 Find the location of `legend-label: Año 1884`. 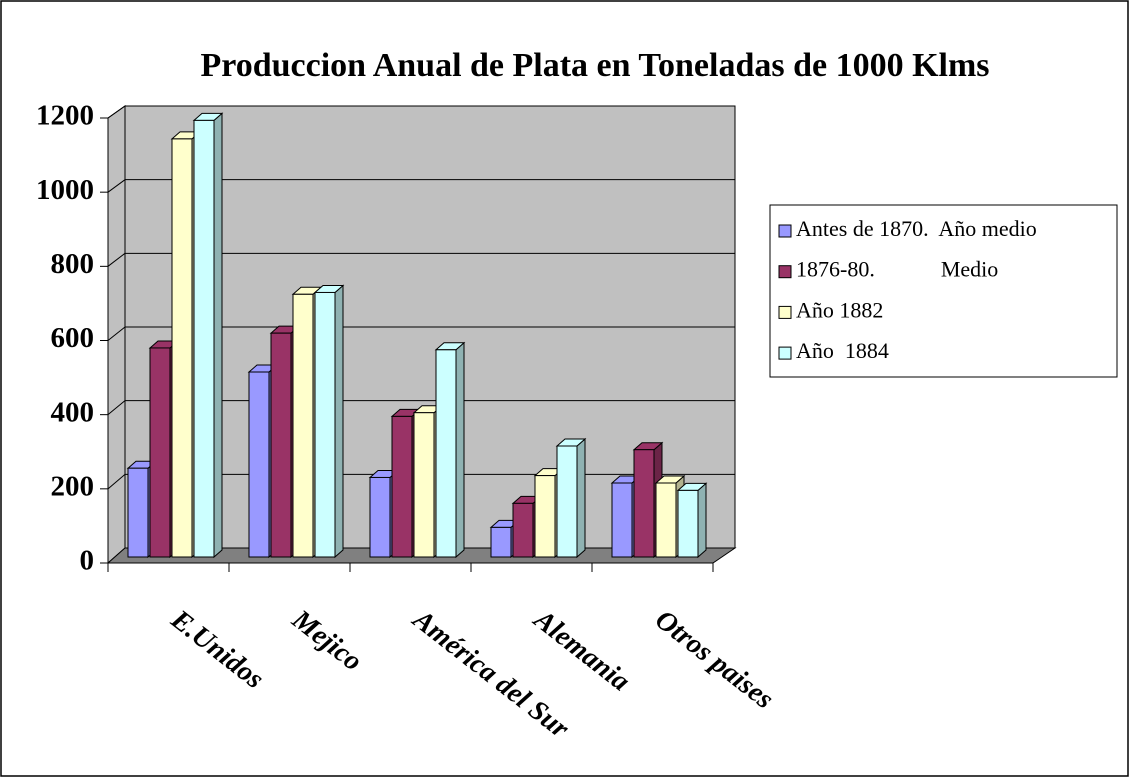

legend-label: Año 1884 is located at coordinates (842, 350).